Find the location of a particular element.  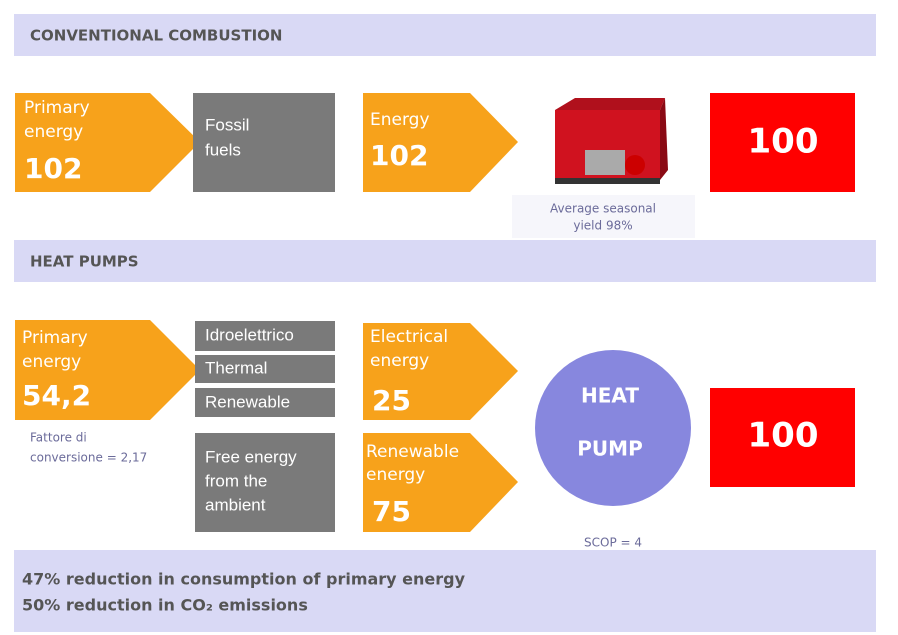

caption-box is located at coordinates (603, 216).